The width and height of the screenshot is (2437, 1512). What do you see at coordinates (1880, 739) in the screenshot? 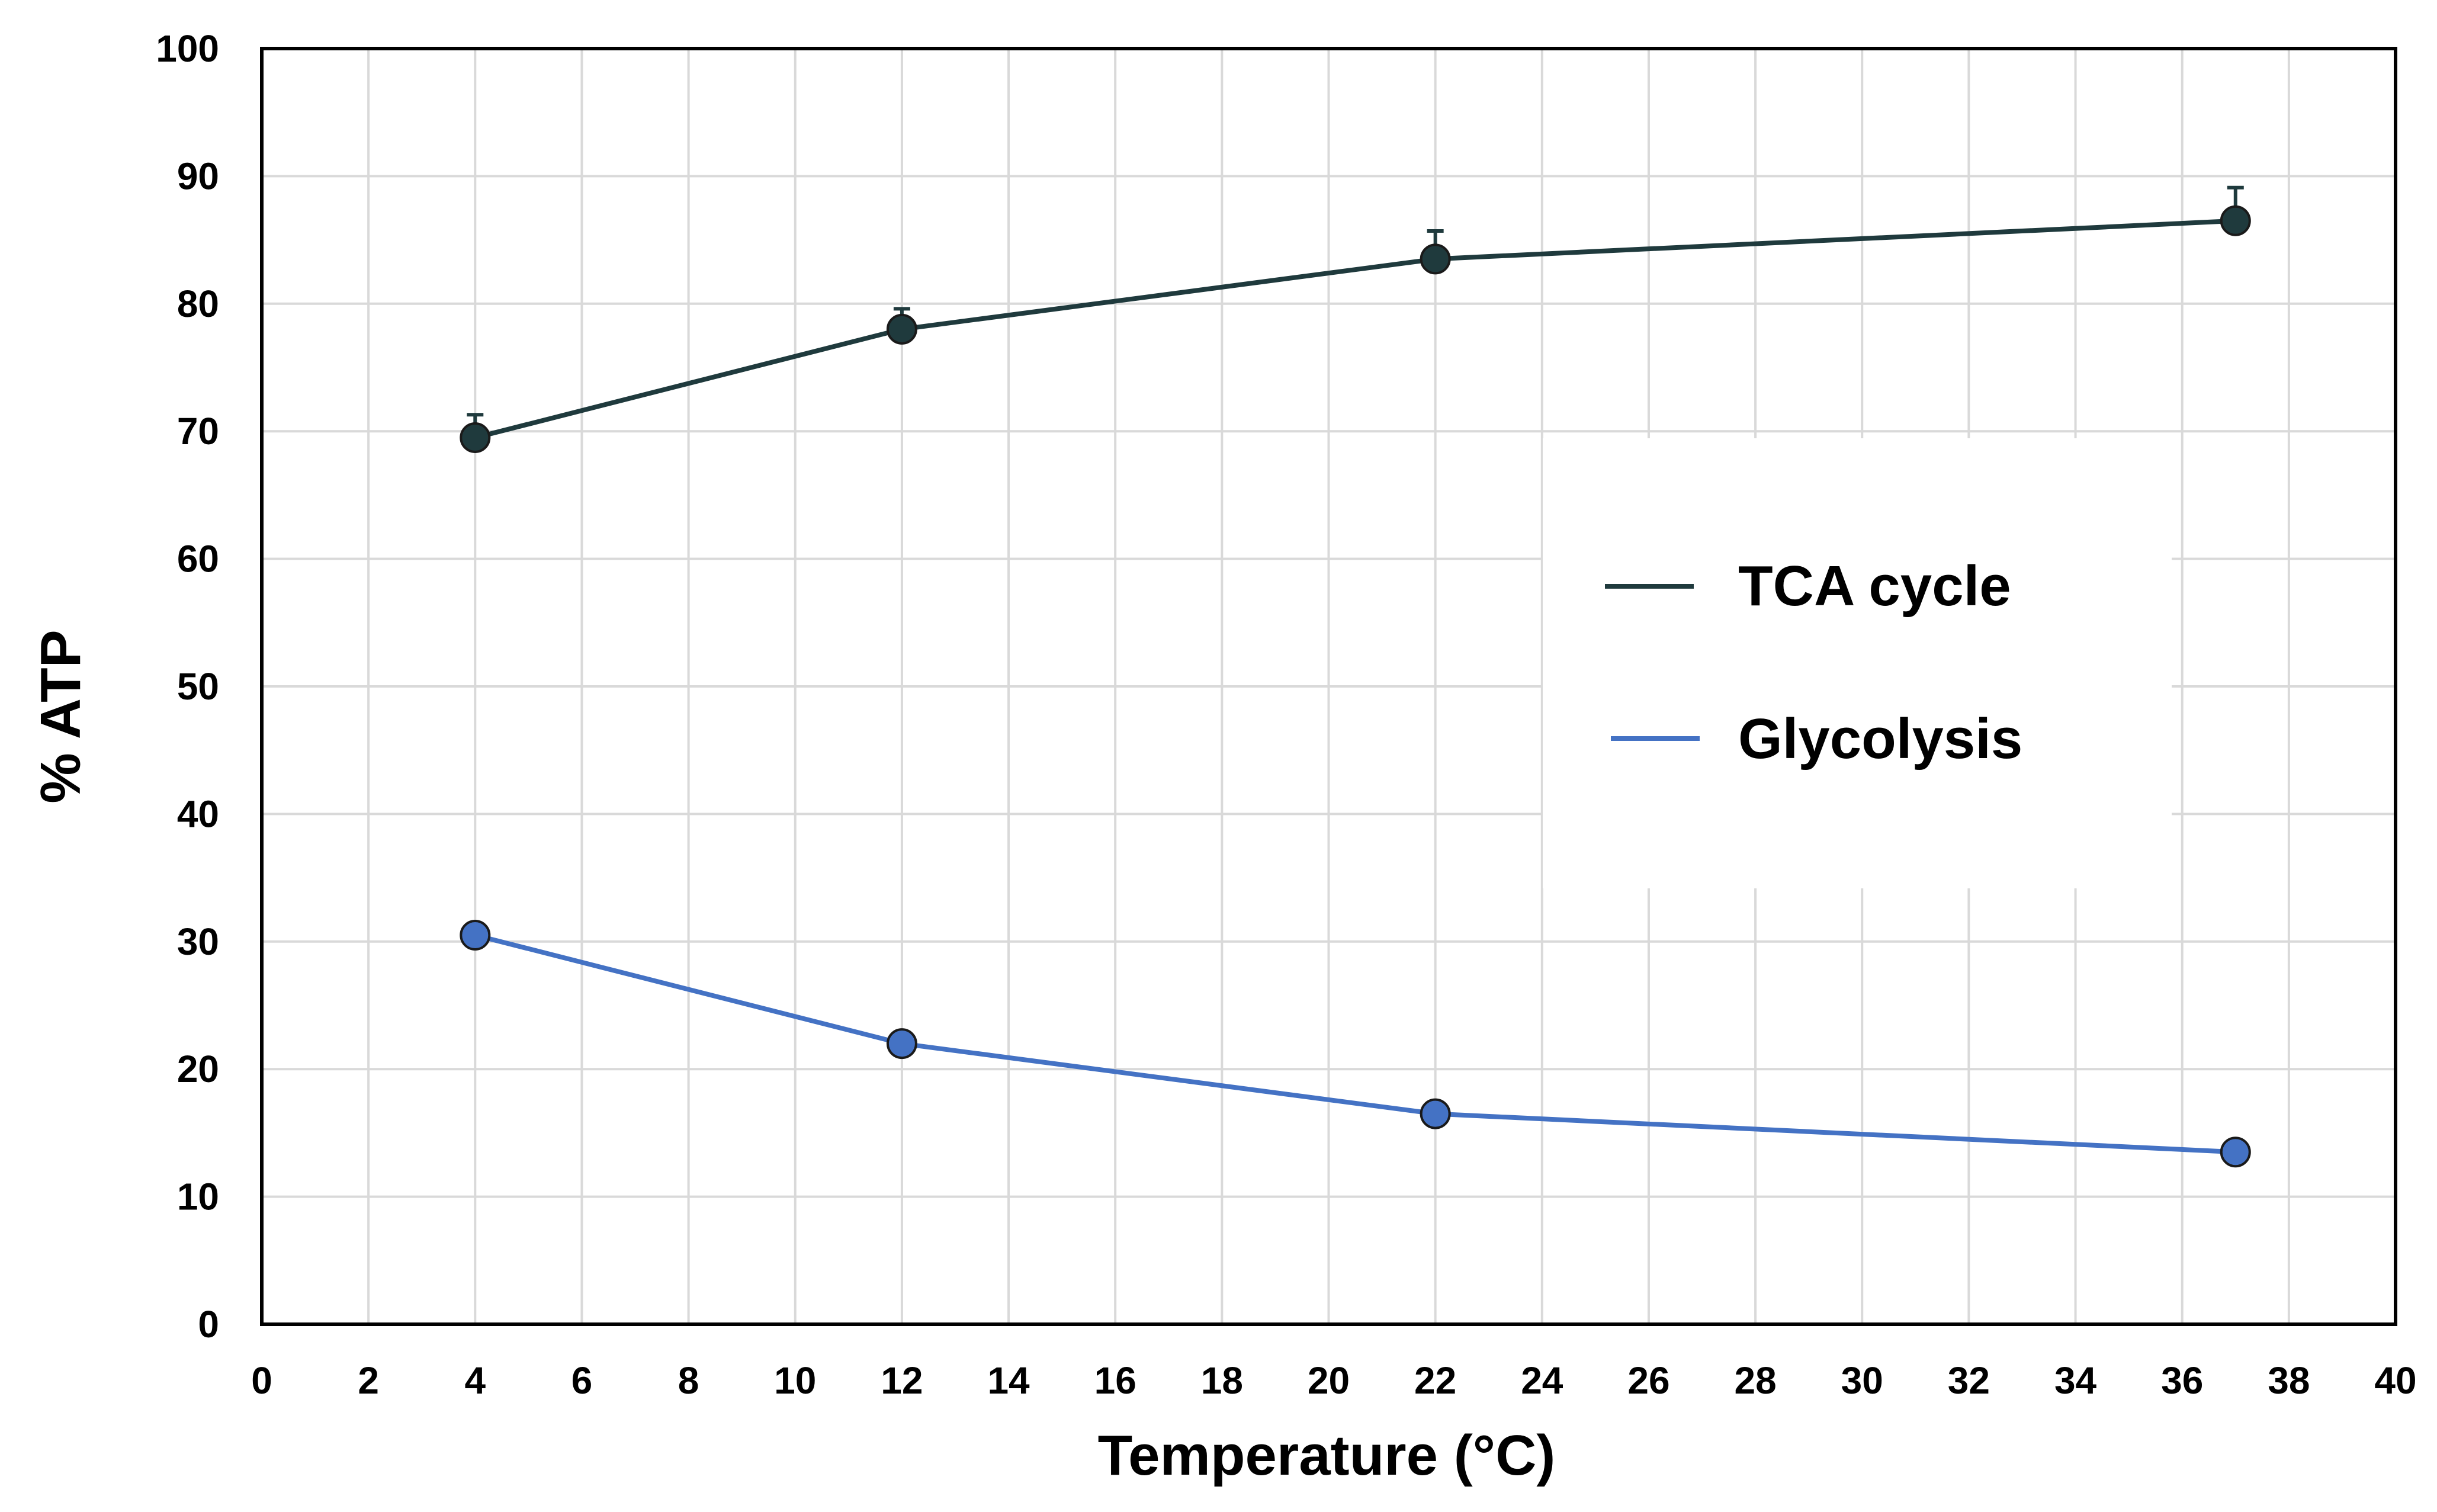
I see `legend-label-glycolysis: Glycolysis` at bounding box center [1880, 739].